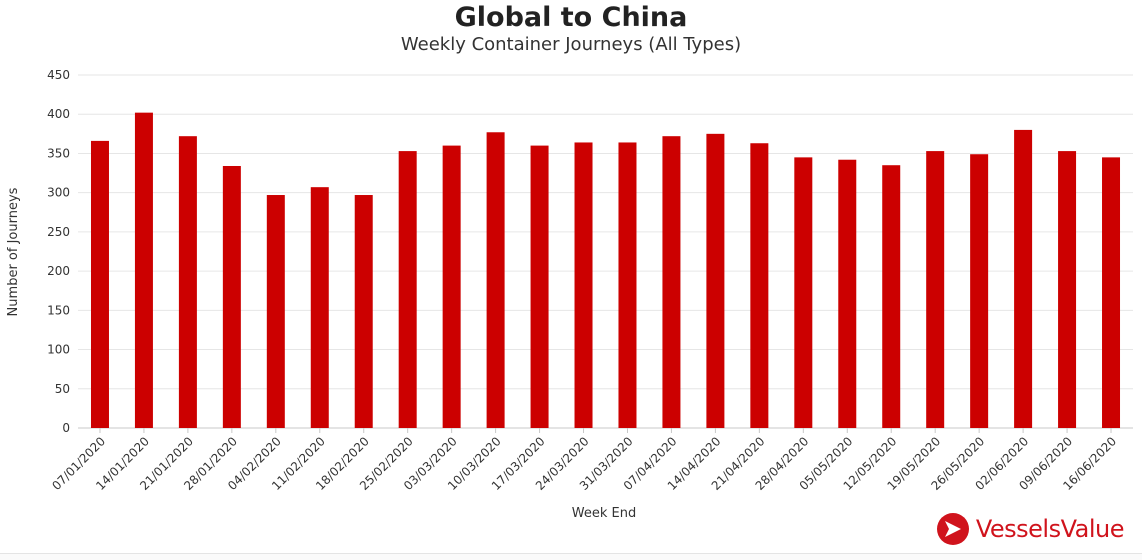 The width and height of the screenshot is (1142, 560). What do you see at coordinates (58, 350) in the screenshot?
I see `y-tick-label: 100` at bounding box center [58, 350].